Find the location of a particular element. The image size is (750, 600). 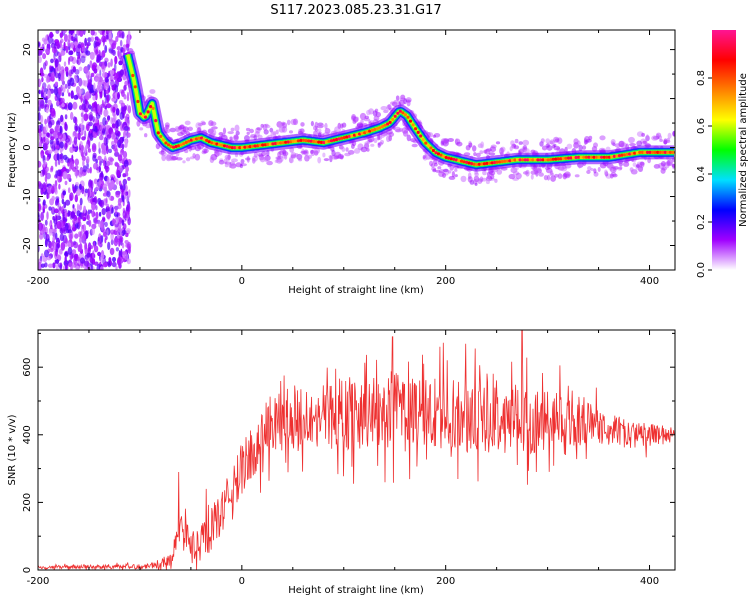

x-tick-label-2: 200 is located at coordinates (445, 581).